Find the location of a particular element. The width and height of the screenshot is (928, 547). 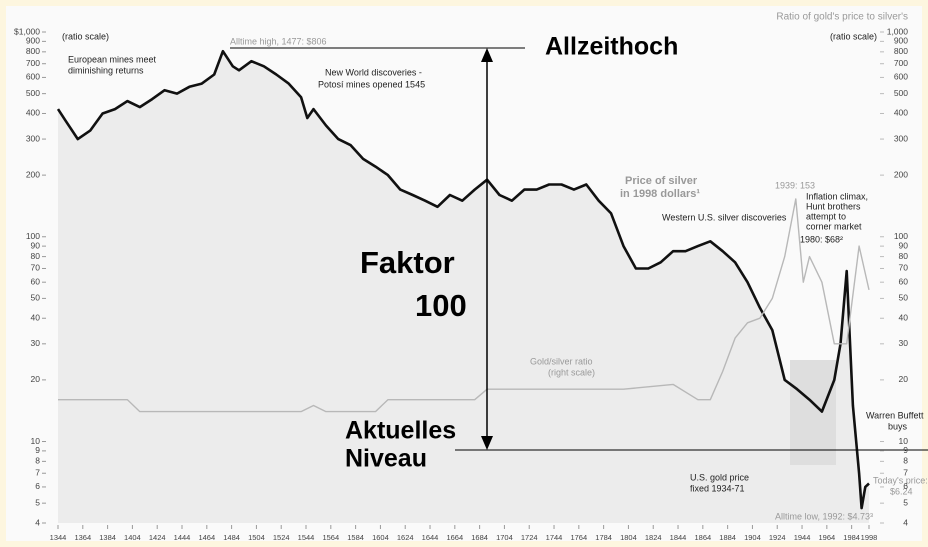

x-tick-label: 1364 is located at coordinates (82, 537).